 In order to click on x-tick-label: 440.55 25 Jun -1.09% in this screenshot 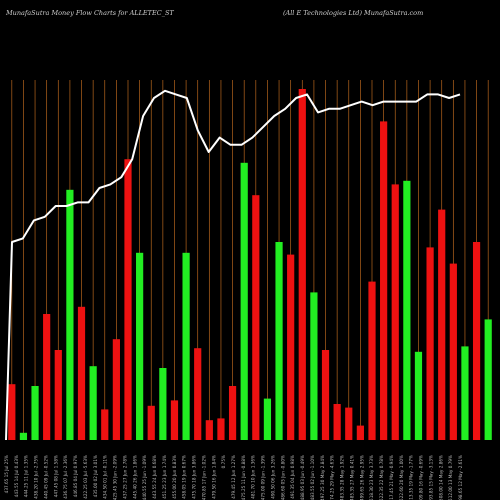, I will do `click(144, 477)`.